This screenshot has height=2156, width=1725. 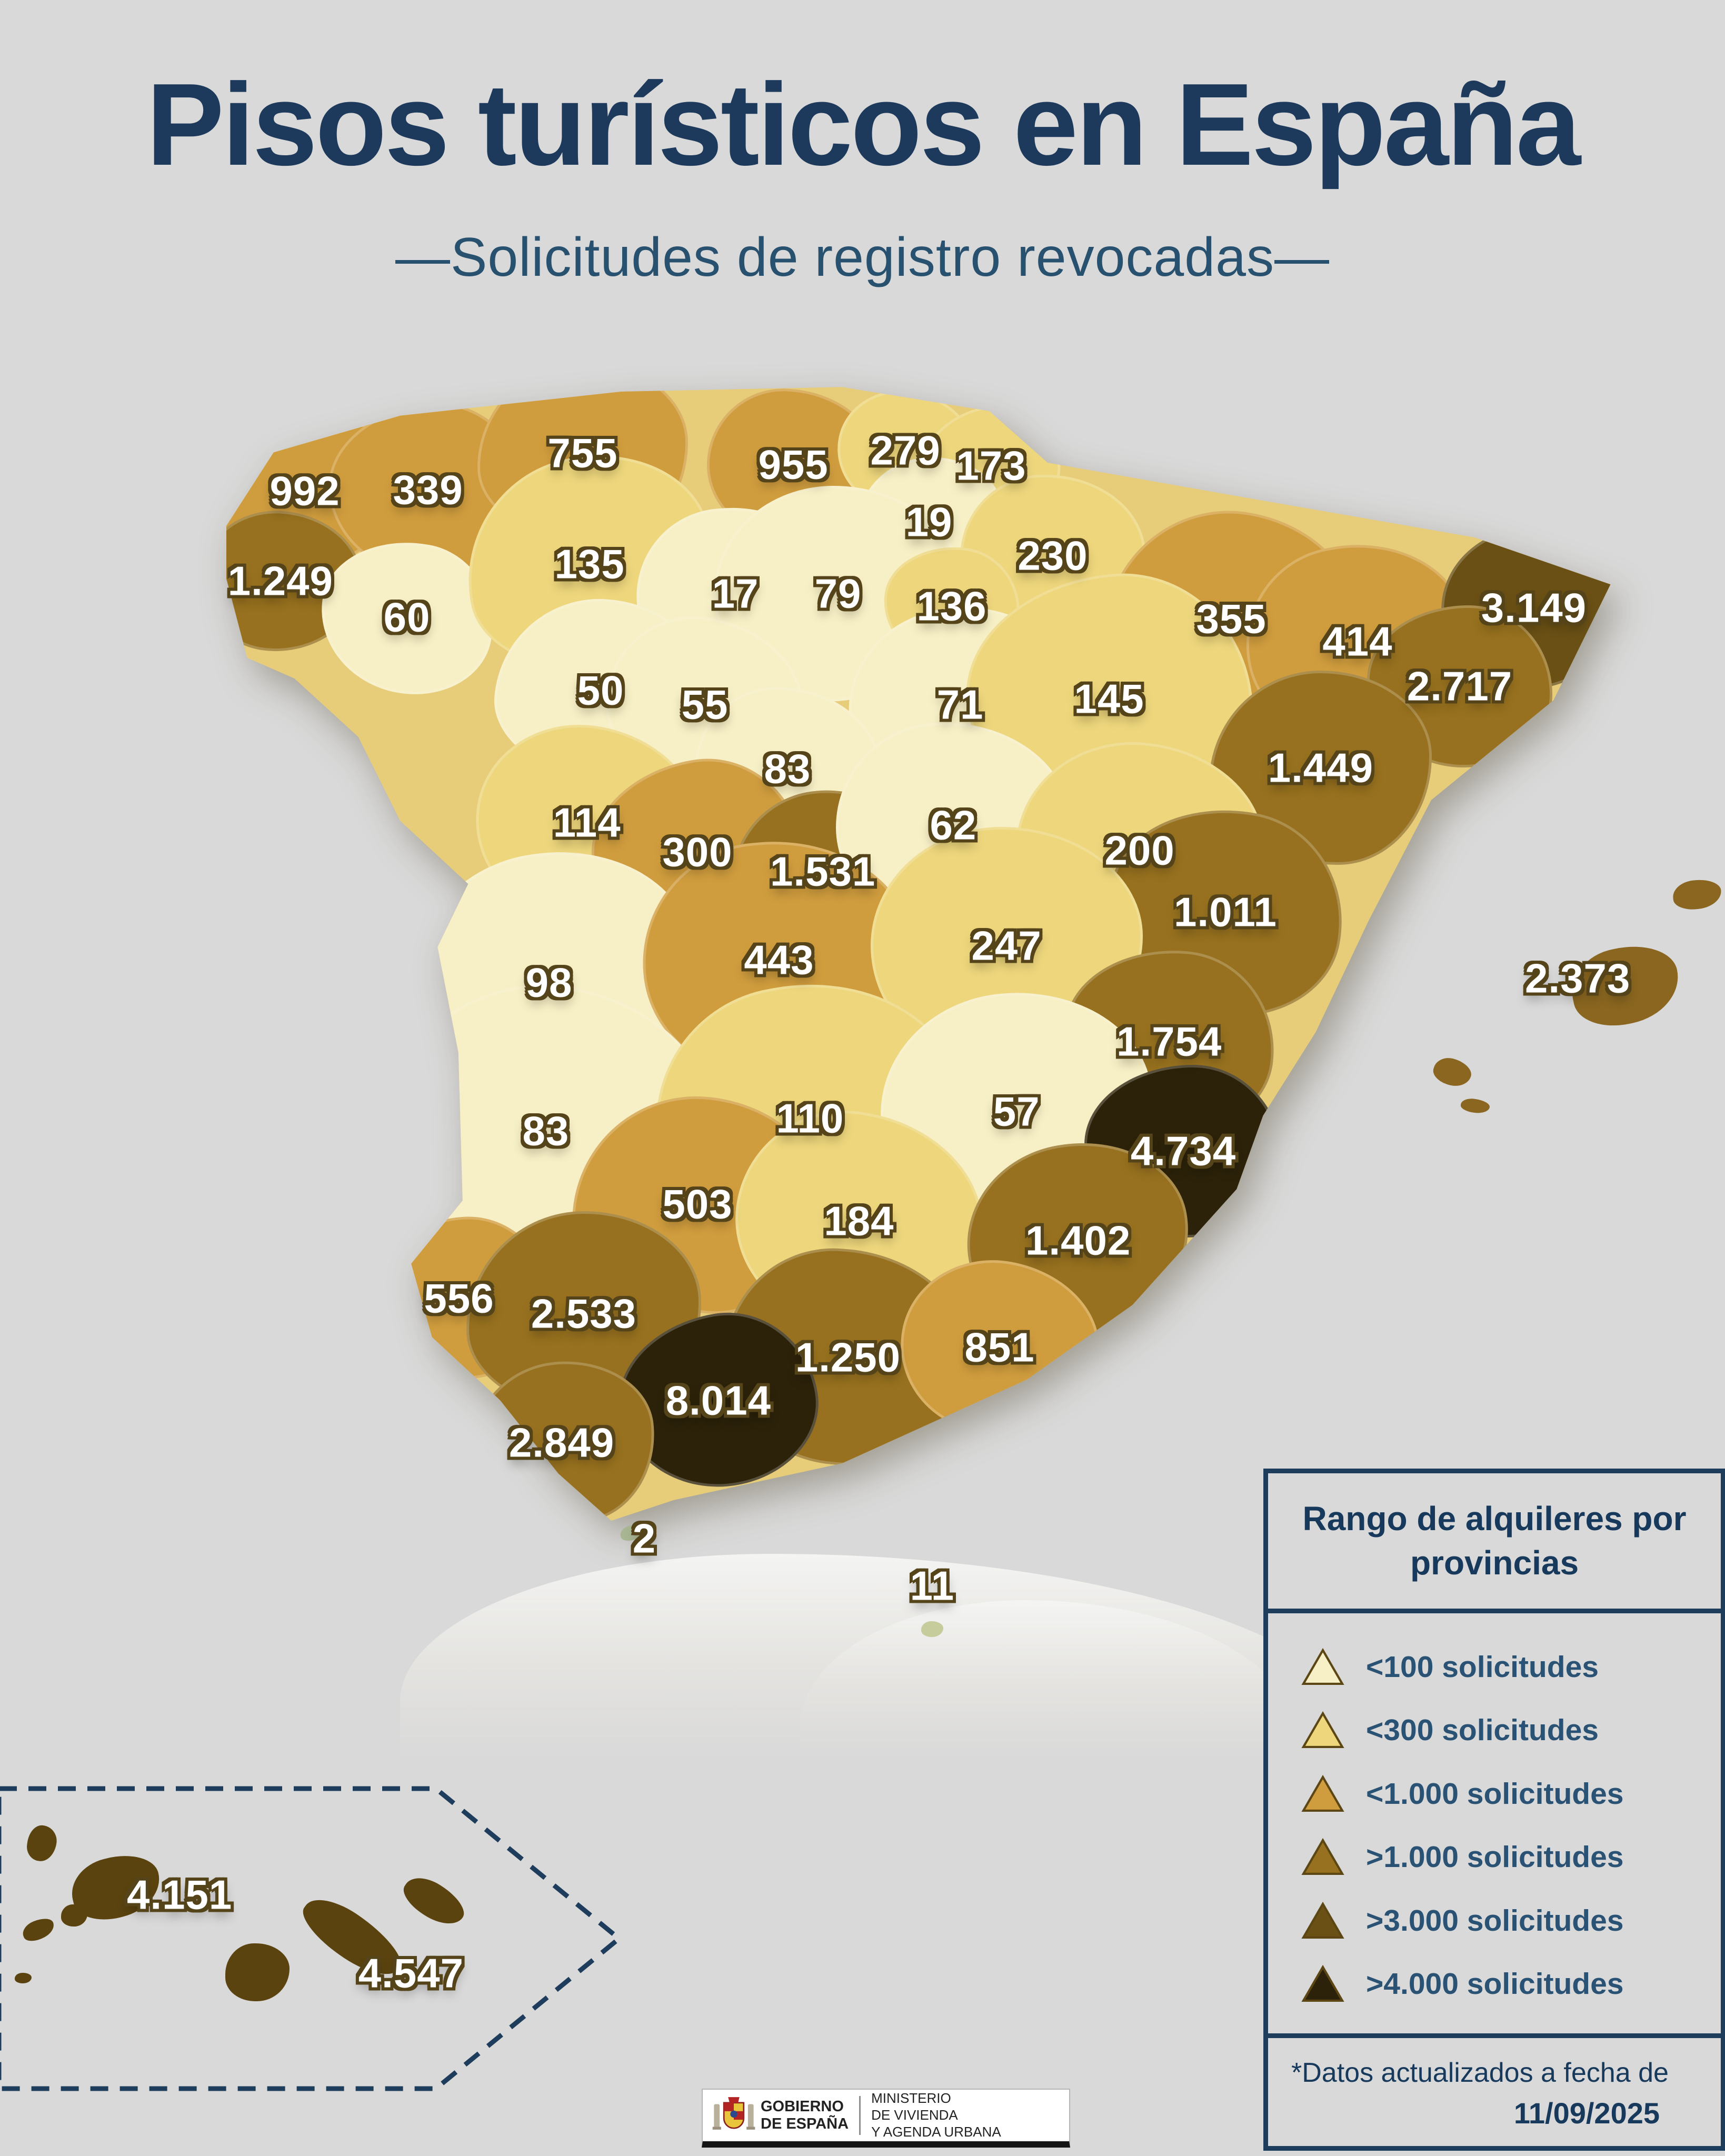 I want to click on logo-divider, so click(x=860, y=2115).